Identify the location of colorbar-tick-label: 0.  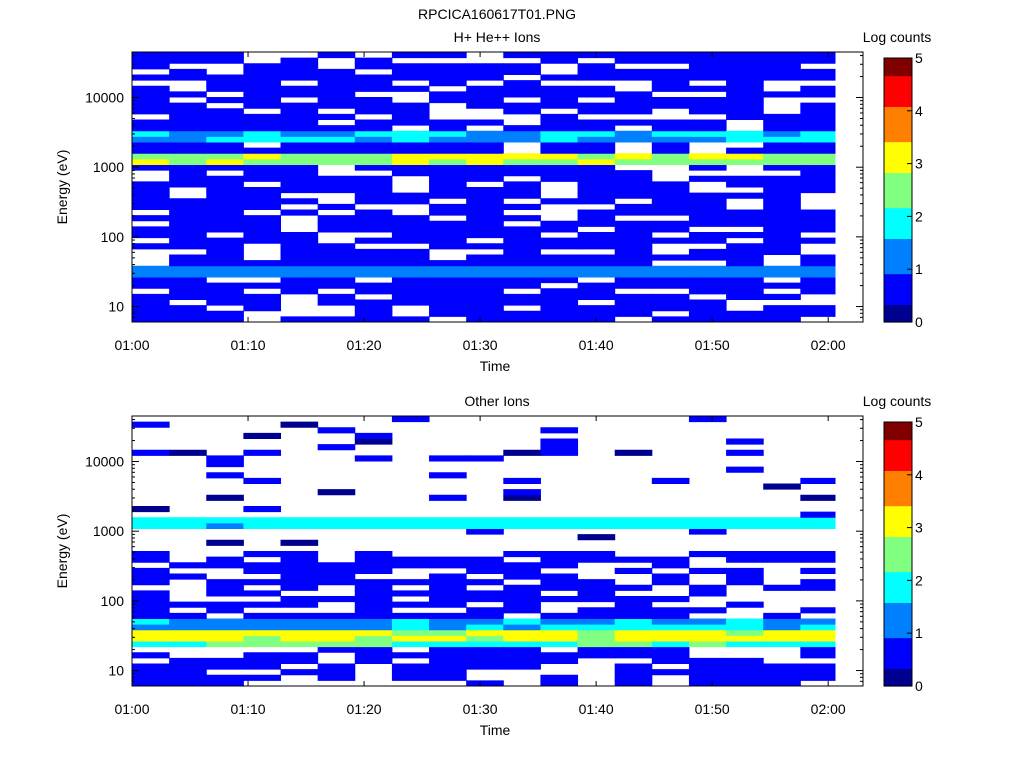
(919, 686).